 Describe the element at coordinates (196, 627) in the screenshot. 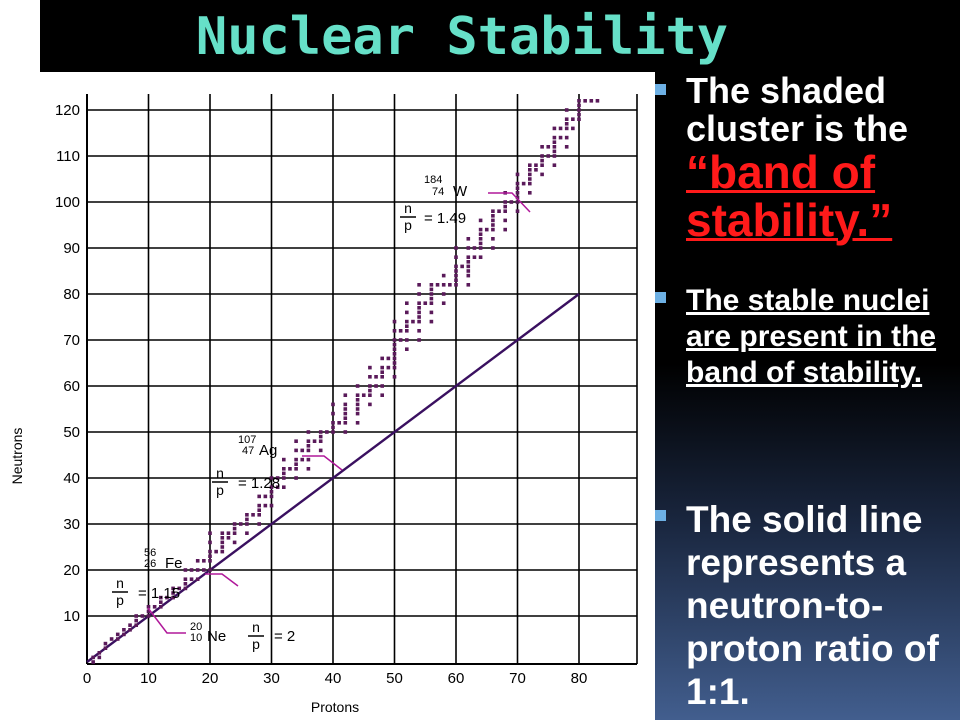

I see `ne-mass-number: 20` at that location.